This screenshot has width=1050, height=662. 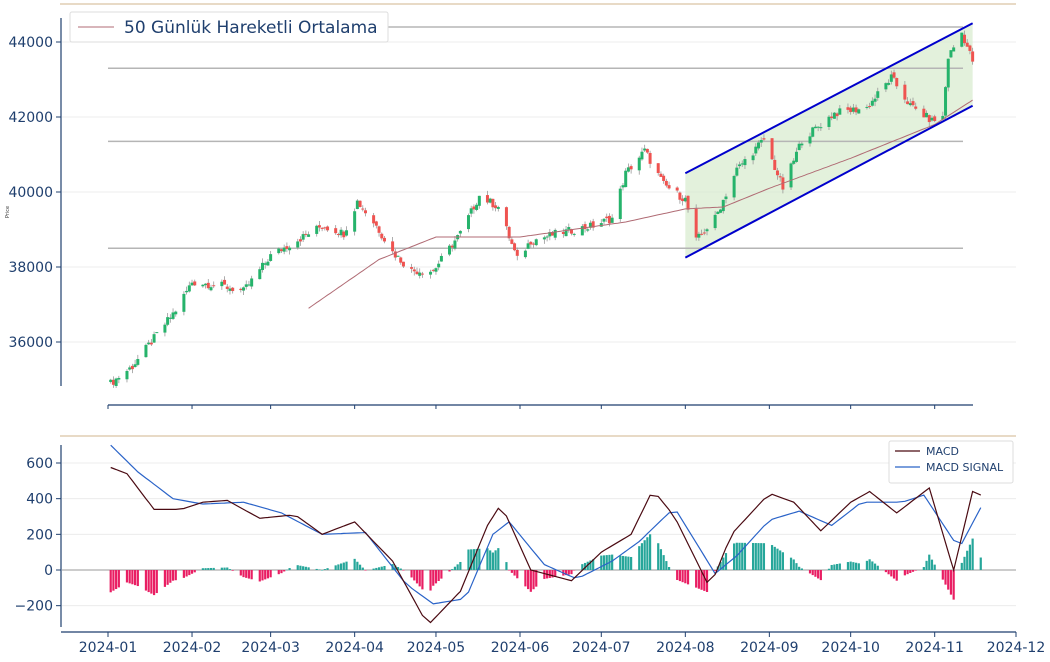 I want to click on macd-legend: MACD MACD SIGNAL, so click(x=951, y=462).